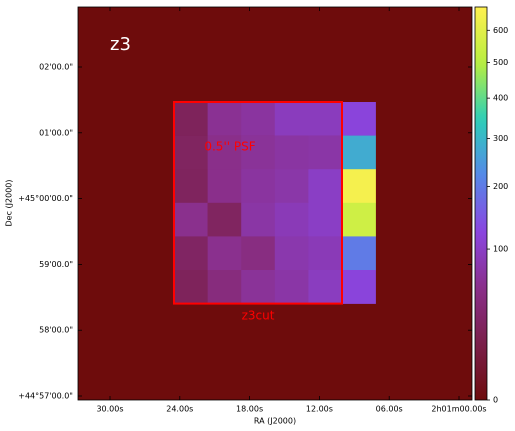 The width and height of the screenshot is (515, 431). Describe the element at coordinates (500, 98) in the screenshot. I see `colorbar-tick-label: 400` at that location.